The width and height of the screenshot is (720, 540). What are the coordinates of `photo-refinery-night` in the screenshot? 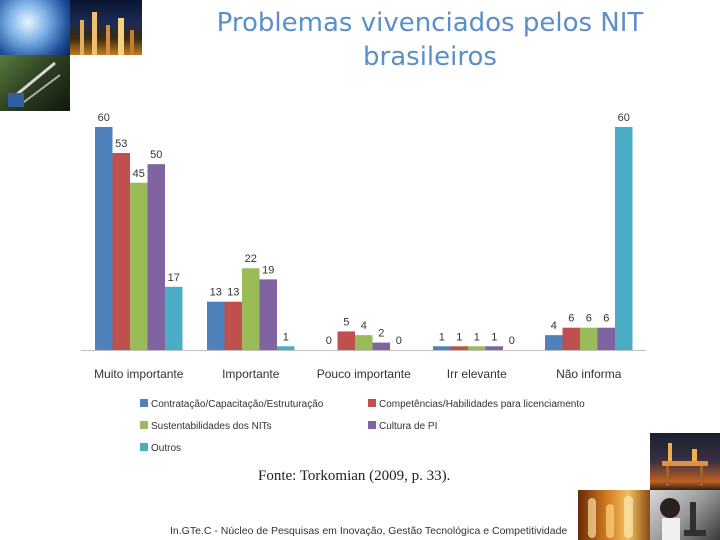 It's located at (106, 27).